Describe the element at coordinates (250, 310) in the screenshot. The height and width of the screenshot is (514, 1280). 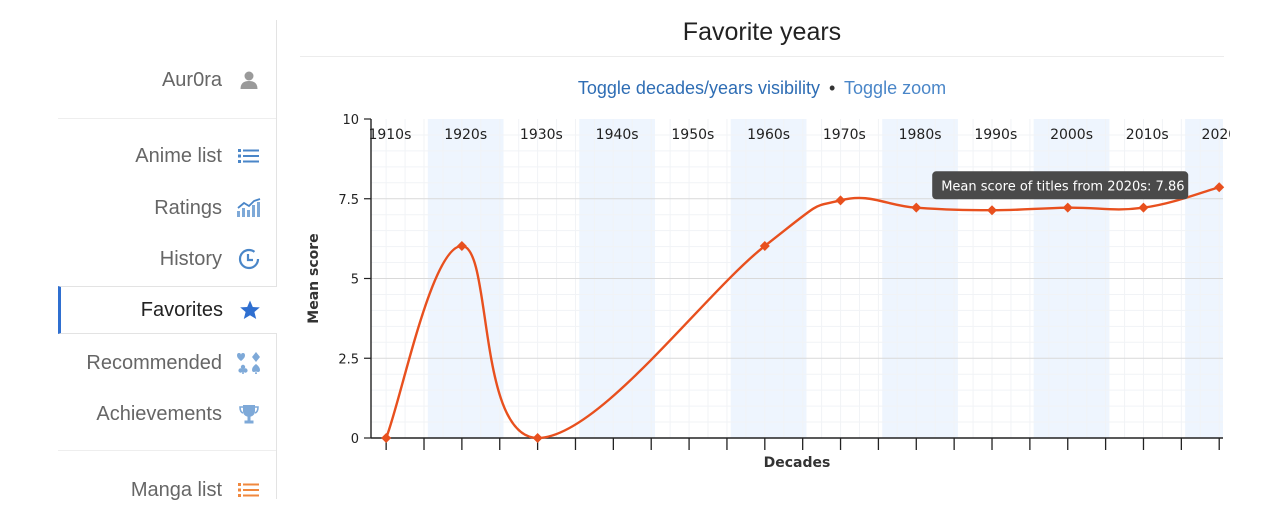
I see `star-icon` at that location.